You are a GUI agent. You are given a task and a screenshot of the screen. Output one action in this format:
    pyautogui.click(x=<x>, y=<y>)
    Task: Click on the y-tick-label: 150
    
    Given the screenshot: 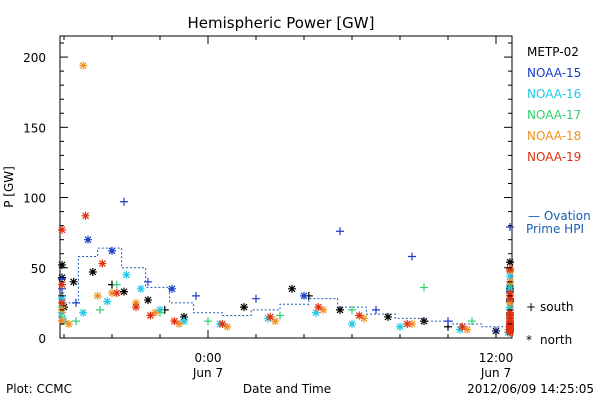 What is the action you would take?
    pyautogui.click(x=34, y=128)
    